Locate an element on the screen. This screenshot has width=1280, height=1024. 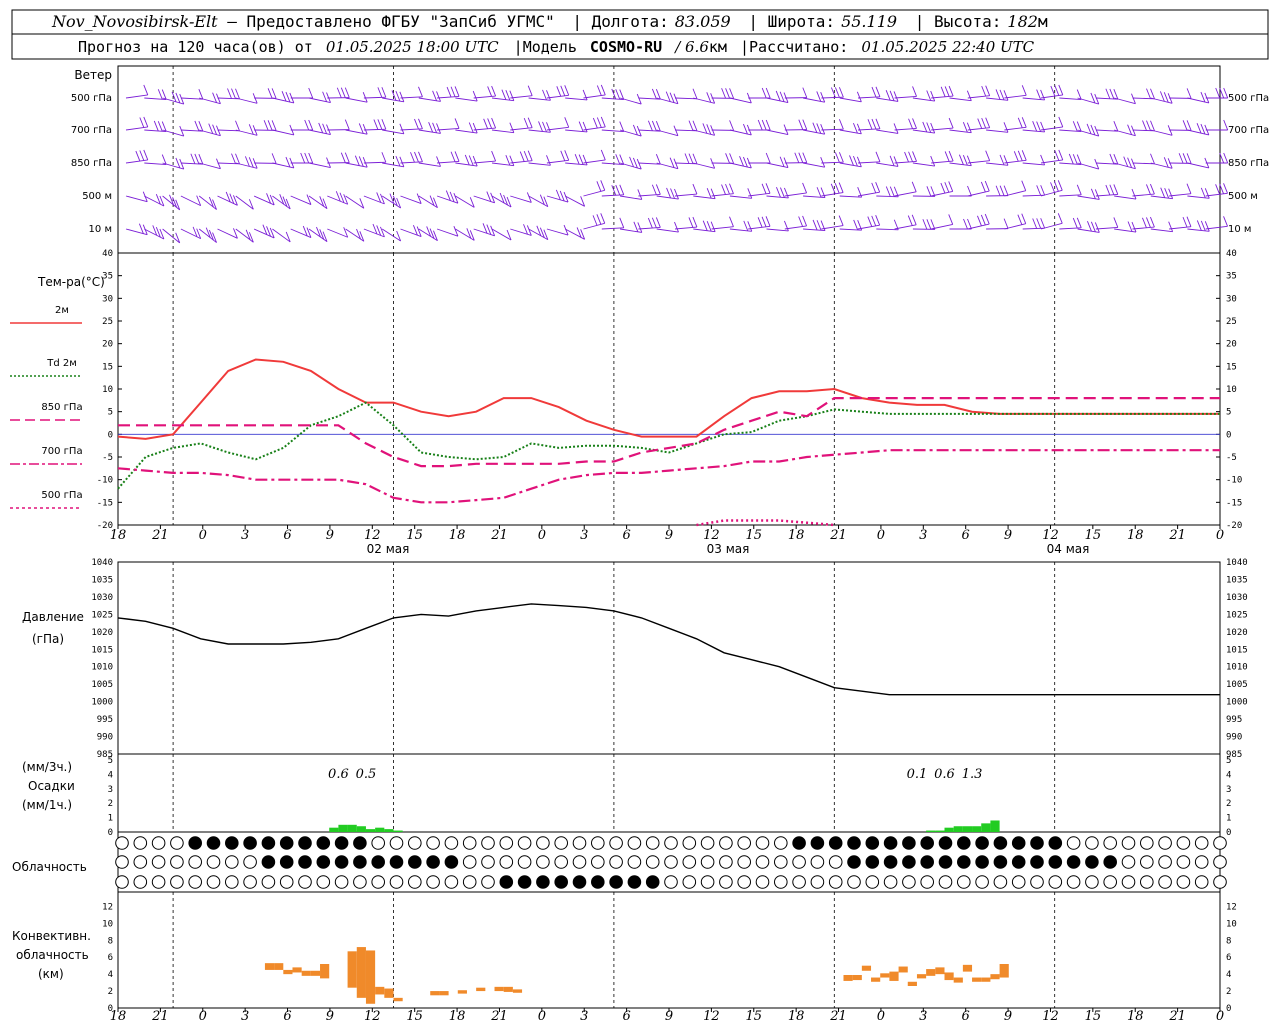
series-line-850-гПа is located at coordinates (669, 432).